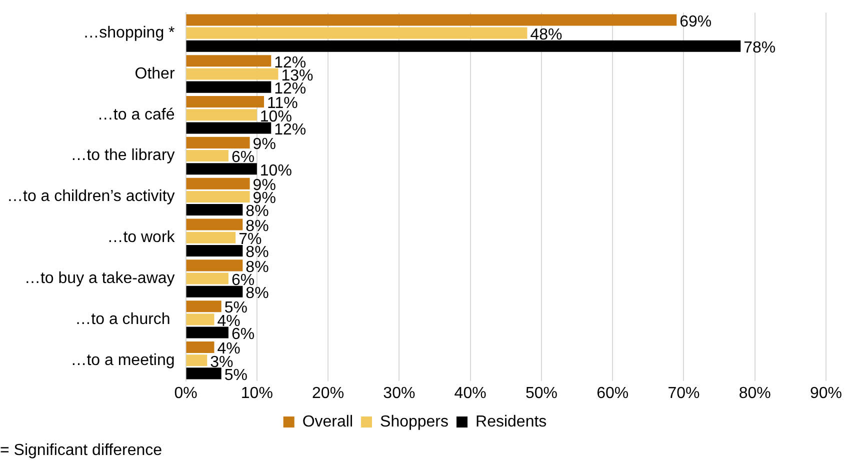  I want to click on y-tick-label: …to work, so click(141, 237).